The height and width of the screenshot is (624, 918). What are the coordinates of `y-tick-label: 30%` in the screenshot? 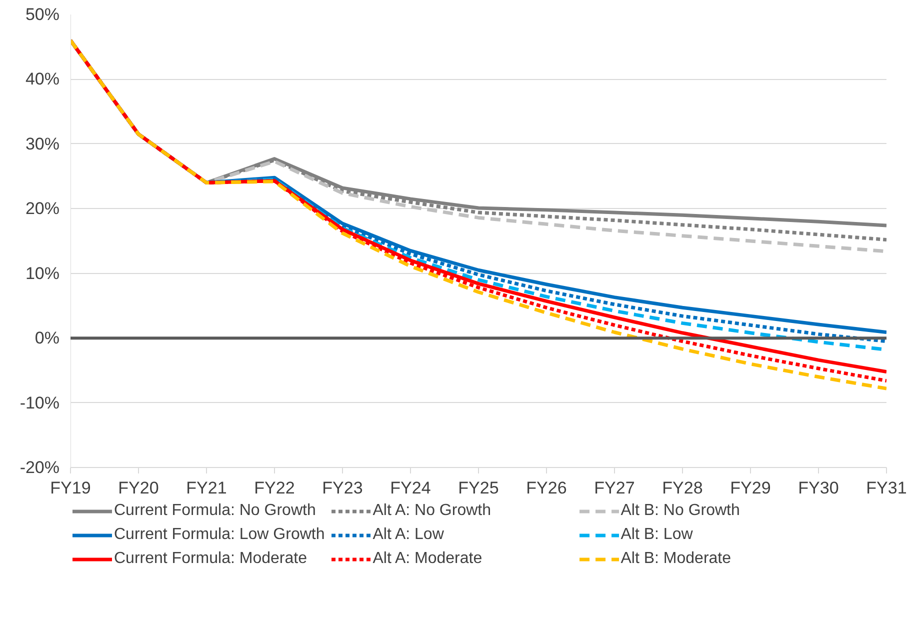 It's located at (42, 144).